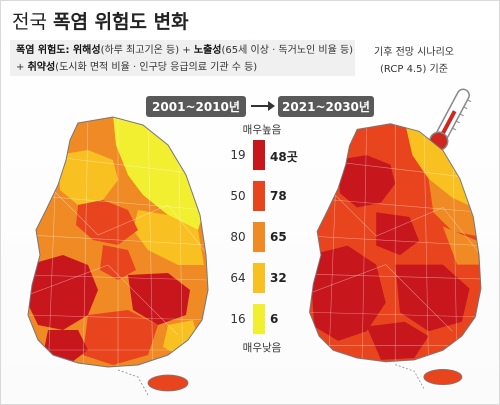  Describe the element at coordinates (168, 383) in the screenshot. I see `jeju-island-left` at that location.